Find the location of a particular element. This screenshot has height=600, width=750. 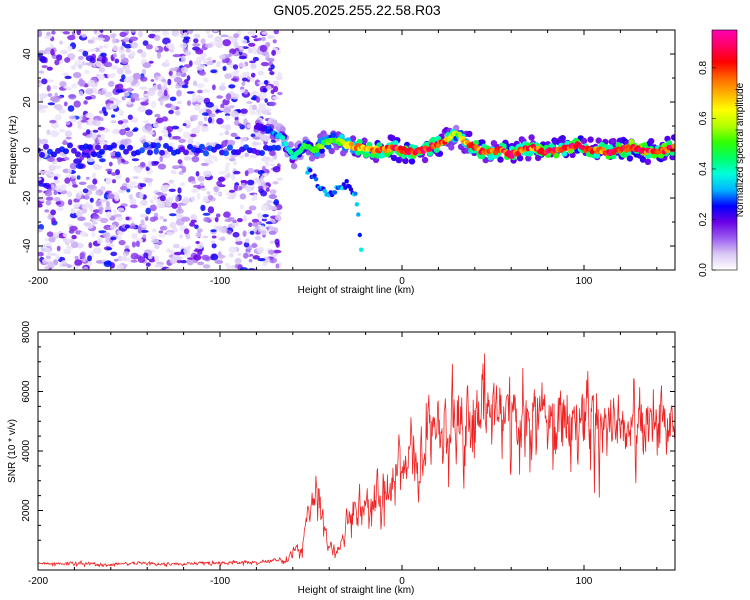

snr-y-tick-label: 8000 is located at coordinates (26, 331).